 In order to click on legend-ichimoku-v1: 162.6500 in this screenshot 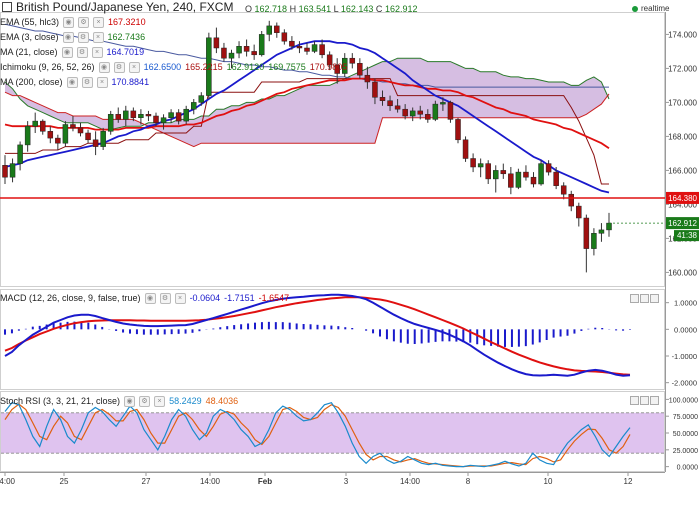, I will do `click(162, 67)`.